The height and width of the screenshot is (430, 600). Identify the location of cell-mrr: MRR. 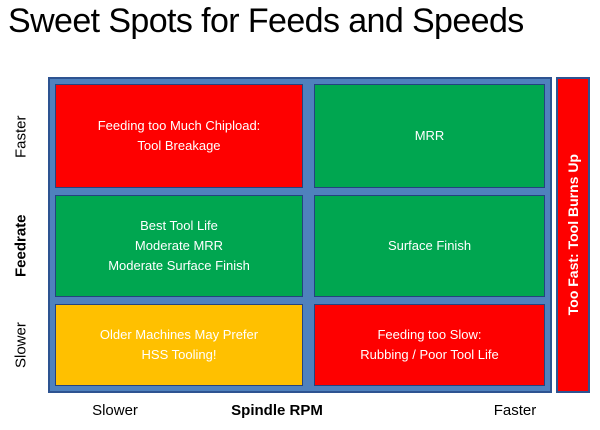
(429, 136).